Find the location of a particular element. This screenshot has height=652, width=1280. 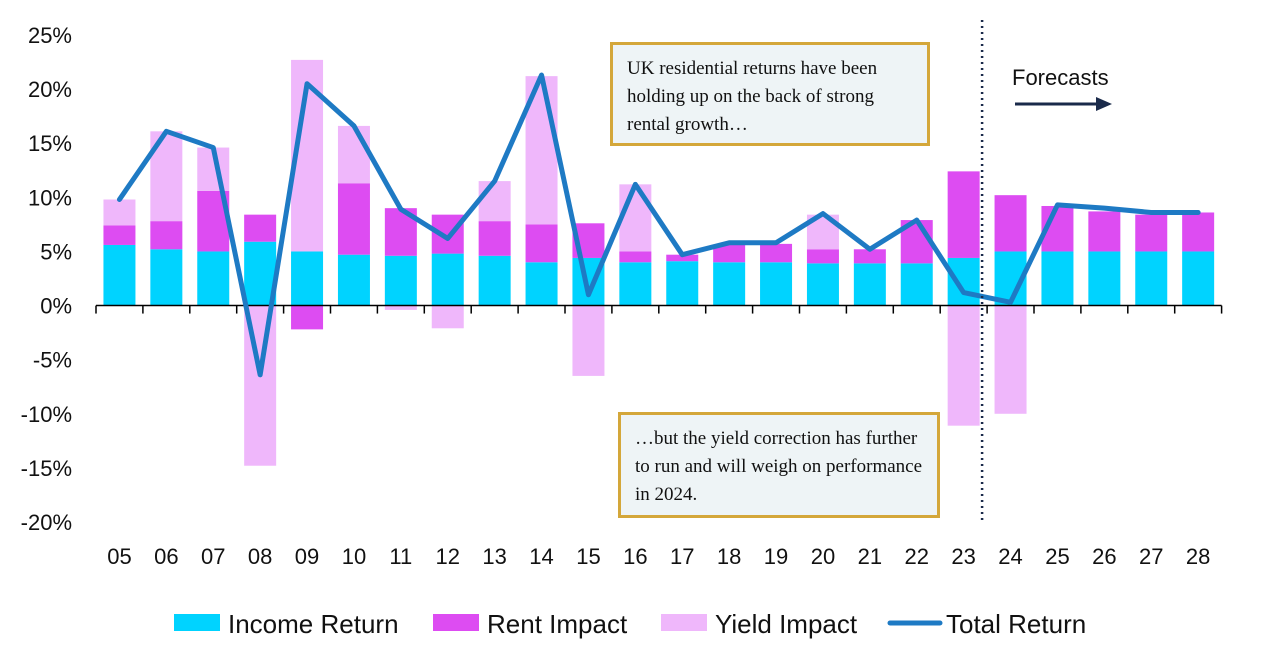

x-tick-label: 20 is located at coordinates (823, 556).